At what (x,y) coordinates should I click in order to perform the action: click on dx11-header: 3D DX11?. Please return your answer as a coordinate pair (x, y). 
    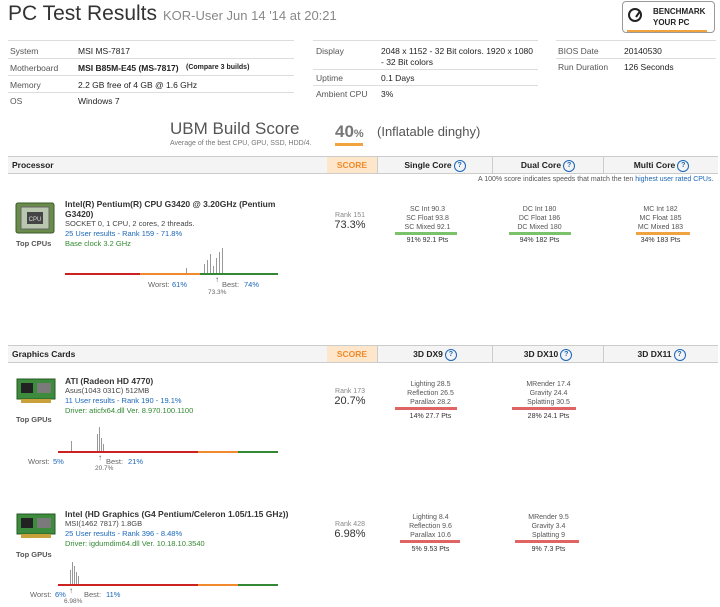
    Looking at the image, I should click on (661, 354).